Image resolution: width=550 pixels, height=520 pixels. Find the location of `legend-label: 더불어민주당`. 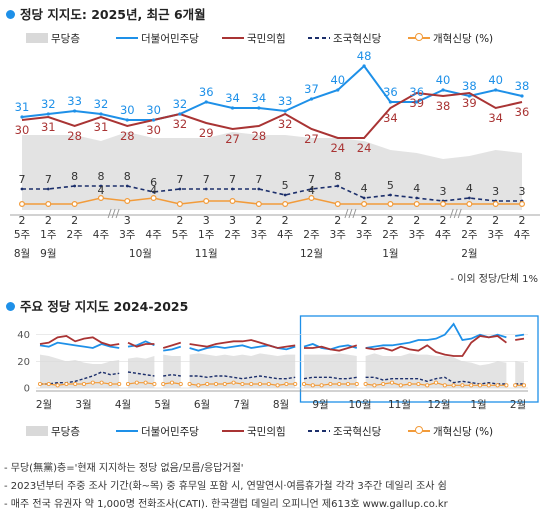

legend-label: 더불어민주당 is located at coordinates (170, 432).